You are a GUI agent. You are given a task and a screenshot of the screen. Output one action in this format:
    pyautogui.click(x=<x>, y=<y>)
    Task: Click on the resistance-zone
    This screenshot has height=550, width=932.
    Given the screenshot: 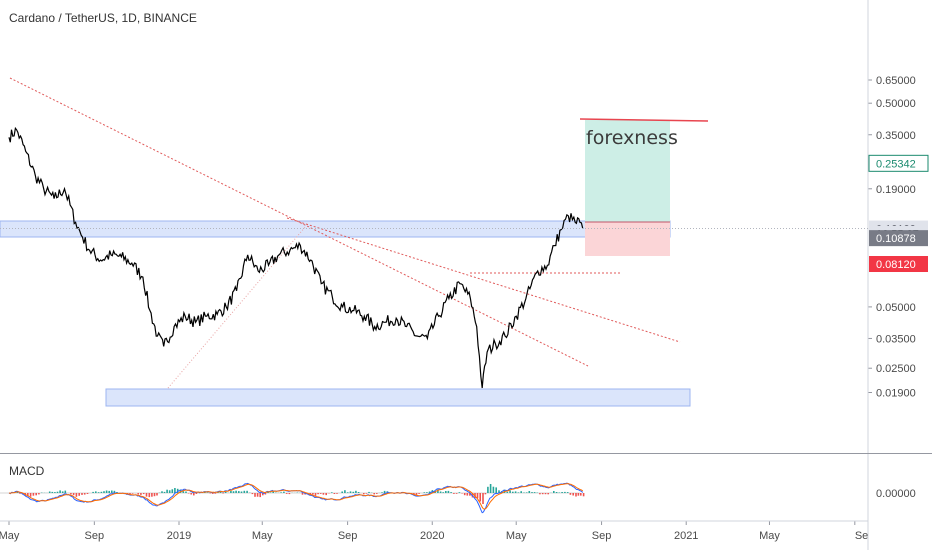 What is the action you would take?
    pyautogui.click(x=335, y=229)
    